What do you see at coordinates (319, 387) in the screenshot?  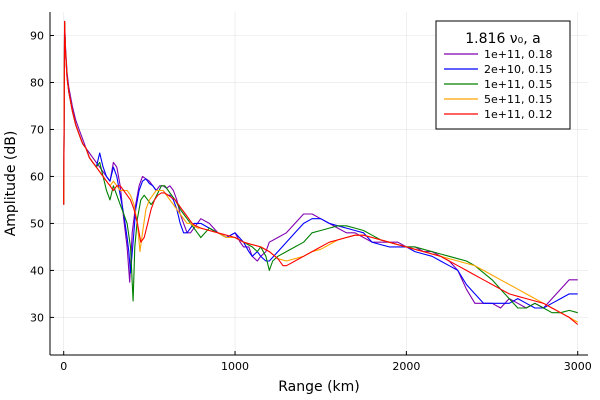 I see `x-axis-title: Range (km)` at bounding box center [319, 387].